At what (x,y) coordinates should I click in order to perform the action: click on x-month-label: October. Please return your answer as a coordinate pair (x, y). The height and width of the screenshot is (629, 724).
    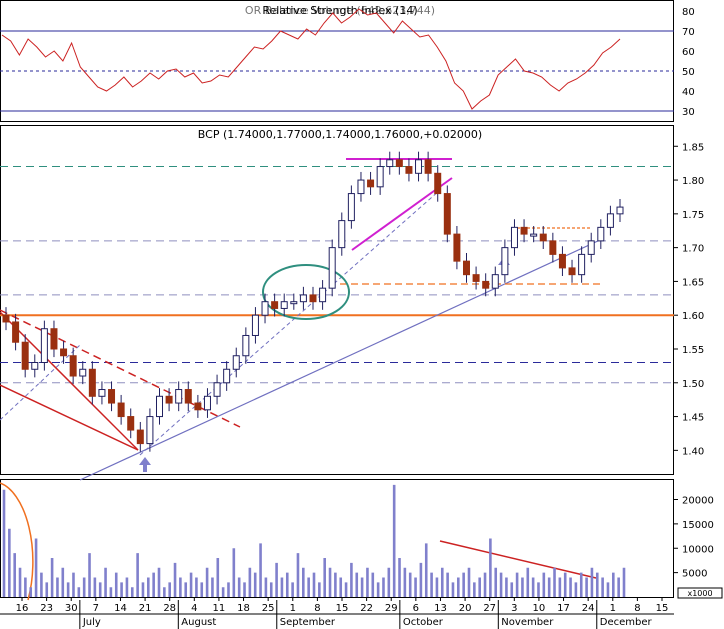
    Looking at the image, I should click on (423, 622).